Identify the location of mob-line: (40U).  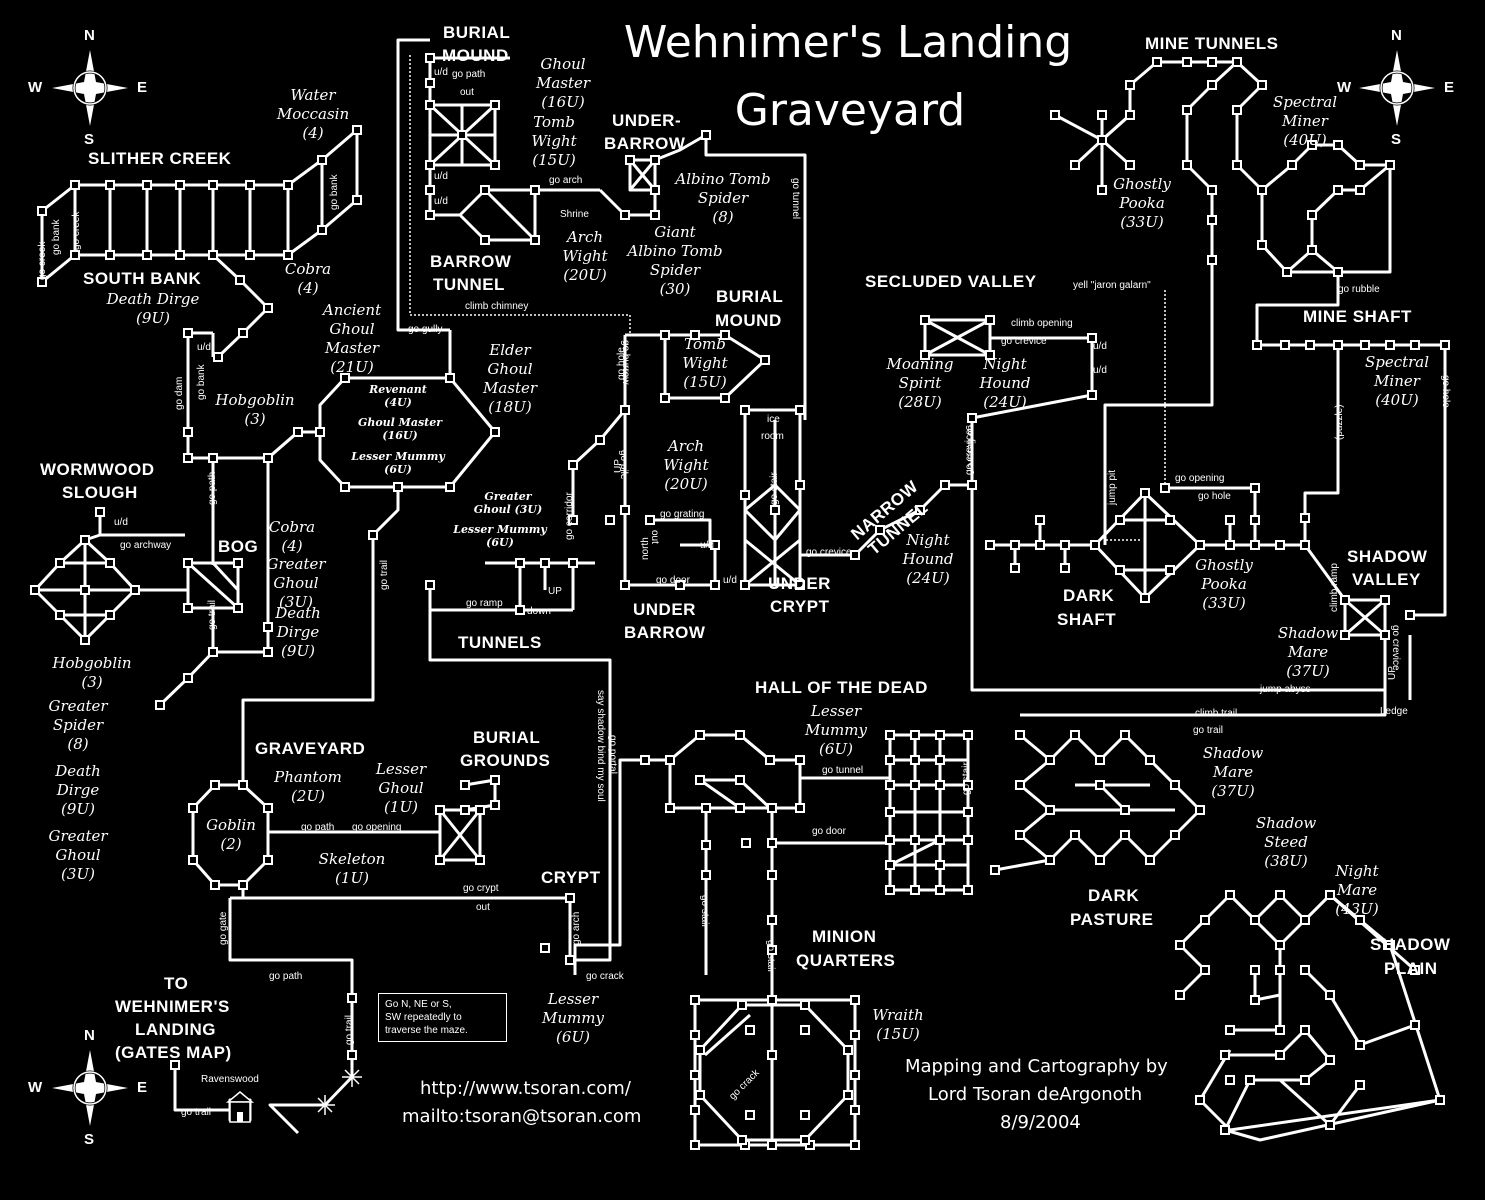
(1305, 140).